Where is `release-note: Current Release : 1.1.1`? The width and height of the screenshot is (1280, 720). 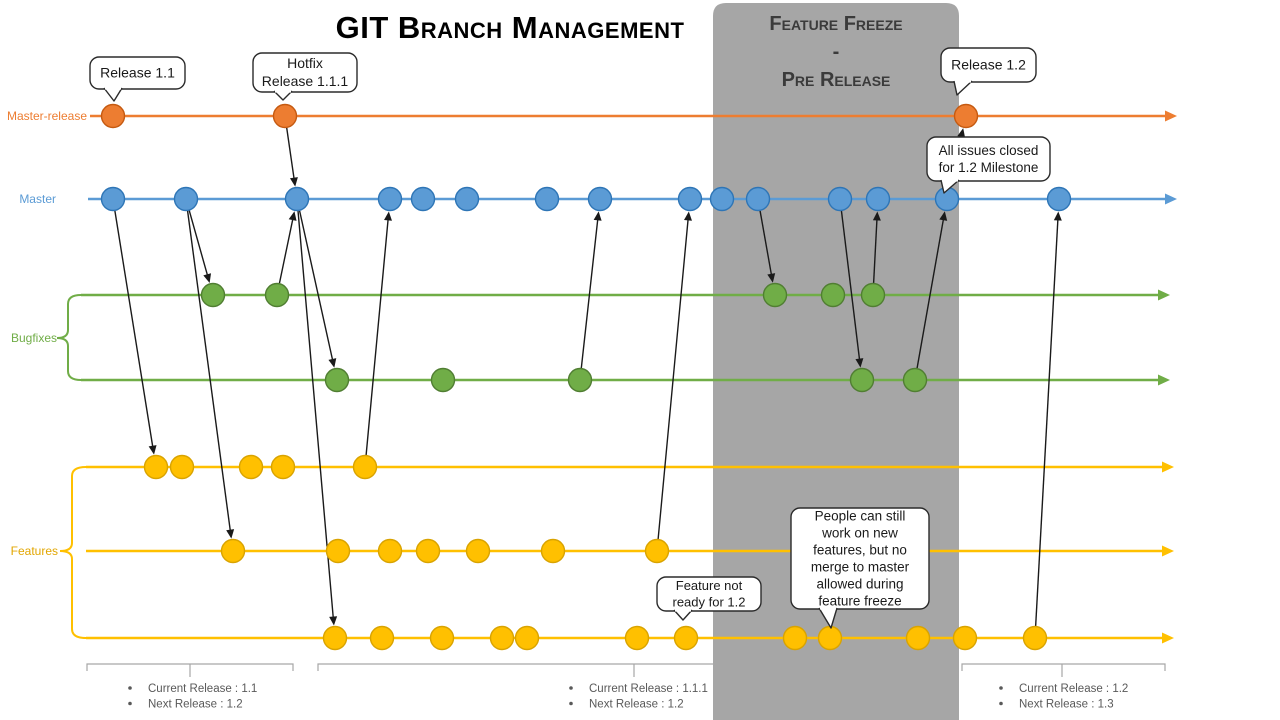
release-note: Current Release : 1.1.1 is located at coordinates (648, 689).